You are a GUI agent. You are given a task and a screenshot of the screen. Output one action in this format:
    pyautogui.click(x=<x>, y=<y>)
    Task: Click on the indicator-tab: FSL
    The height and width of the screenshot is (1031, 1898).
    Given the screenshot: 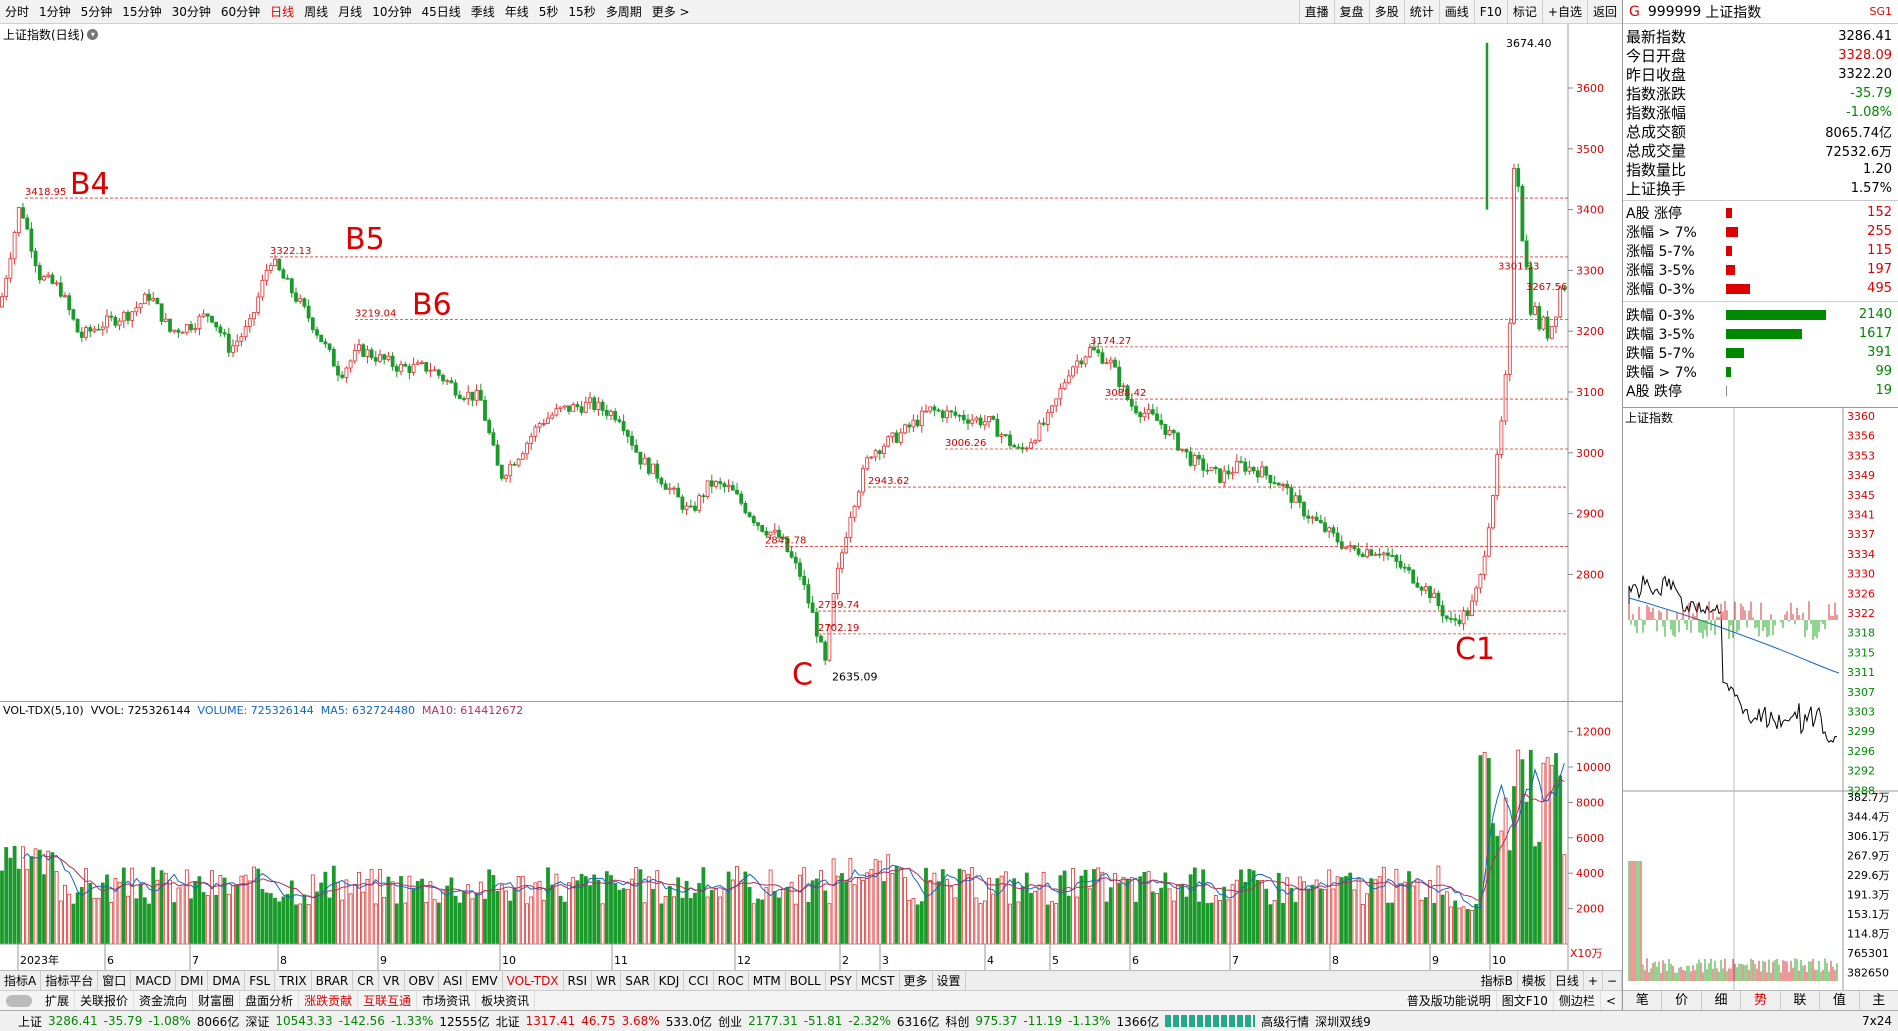 What is the action you would take?
    pyautogui.click(x=260, y=980)
    